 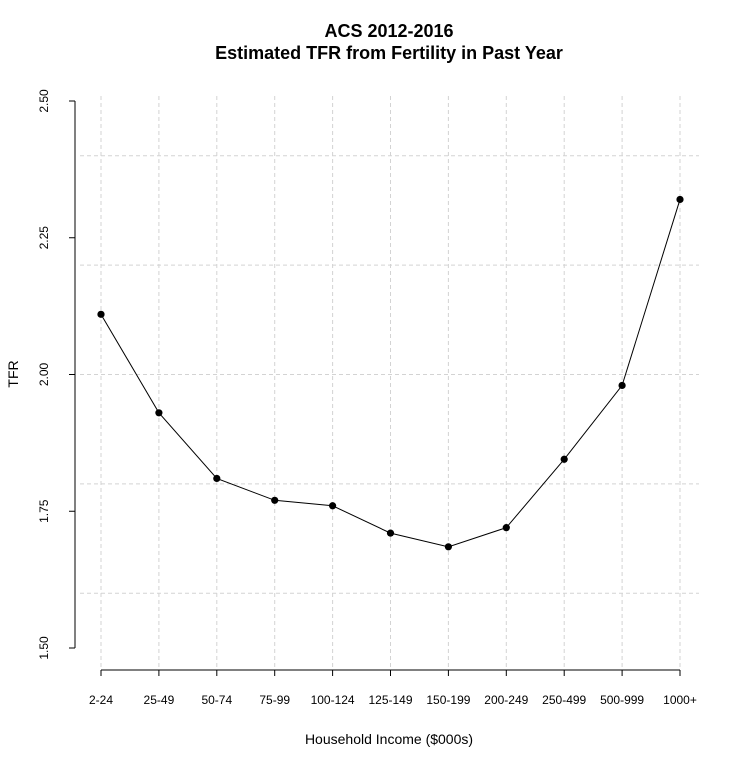 I want to click on y-tick-label: 2.00, so click(x=44, y=374).